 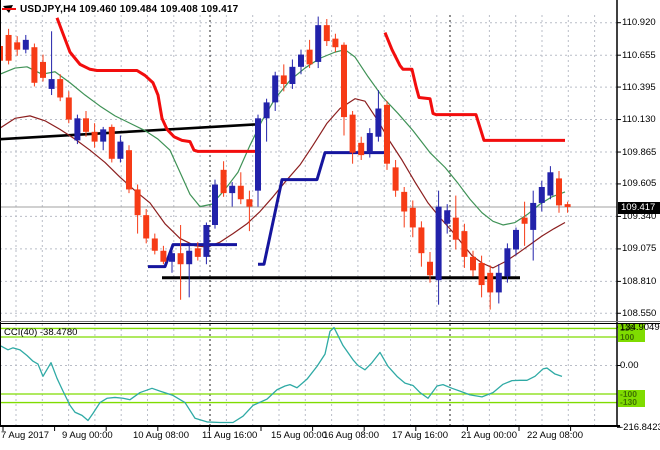 What do you see at coordinates (489, 435) in the screenshot?
I see `time-axis-label: 21 Aug 00:00` at bounding box center [489, 435].